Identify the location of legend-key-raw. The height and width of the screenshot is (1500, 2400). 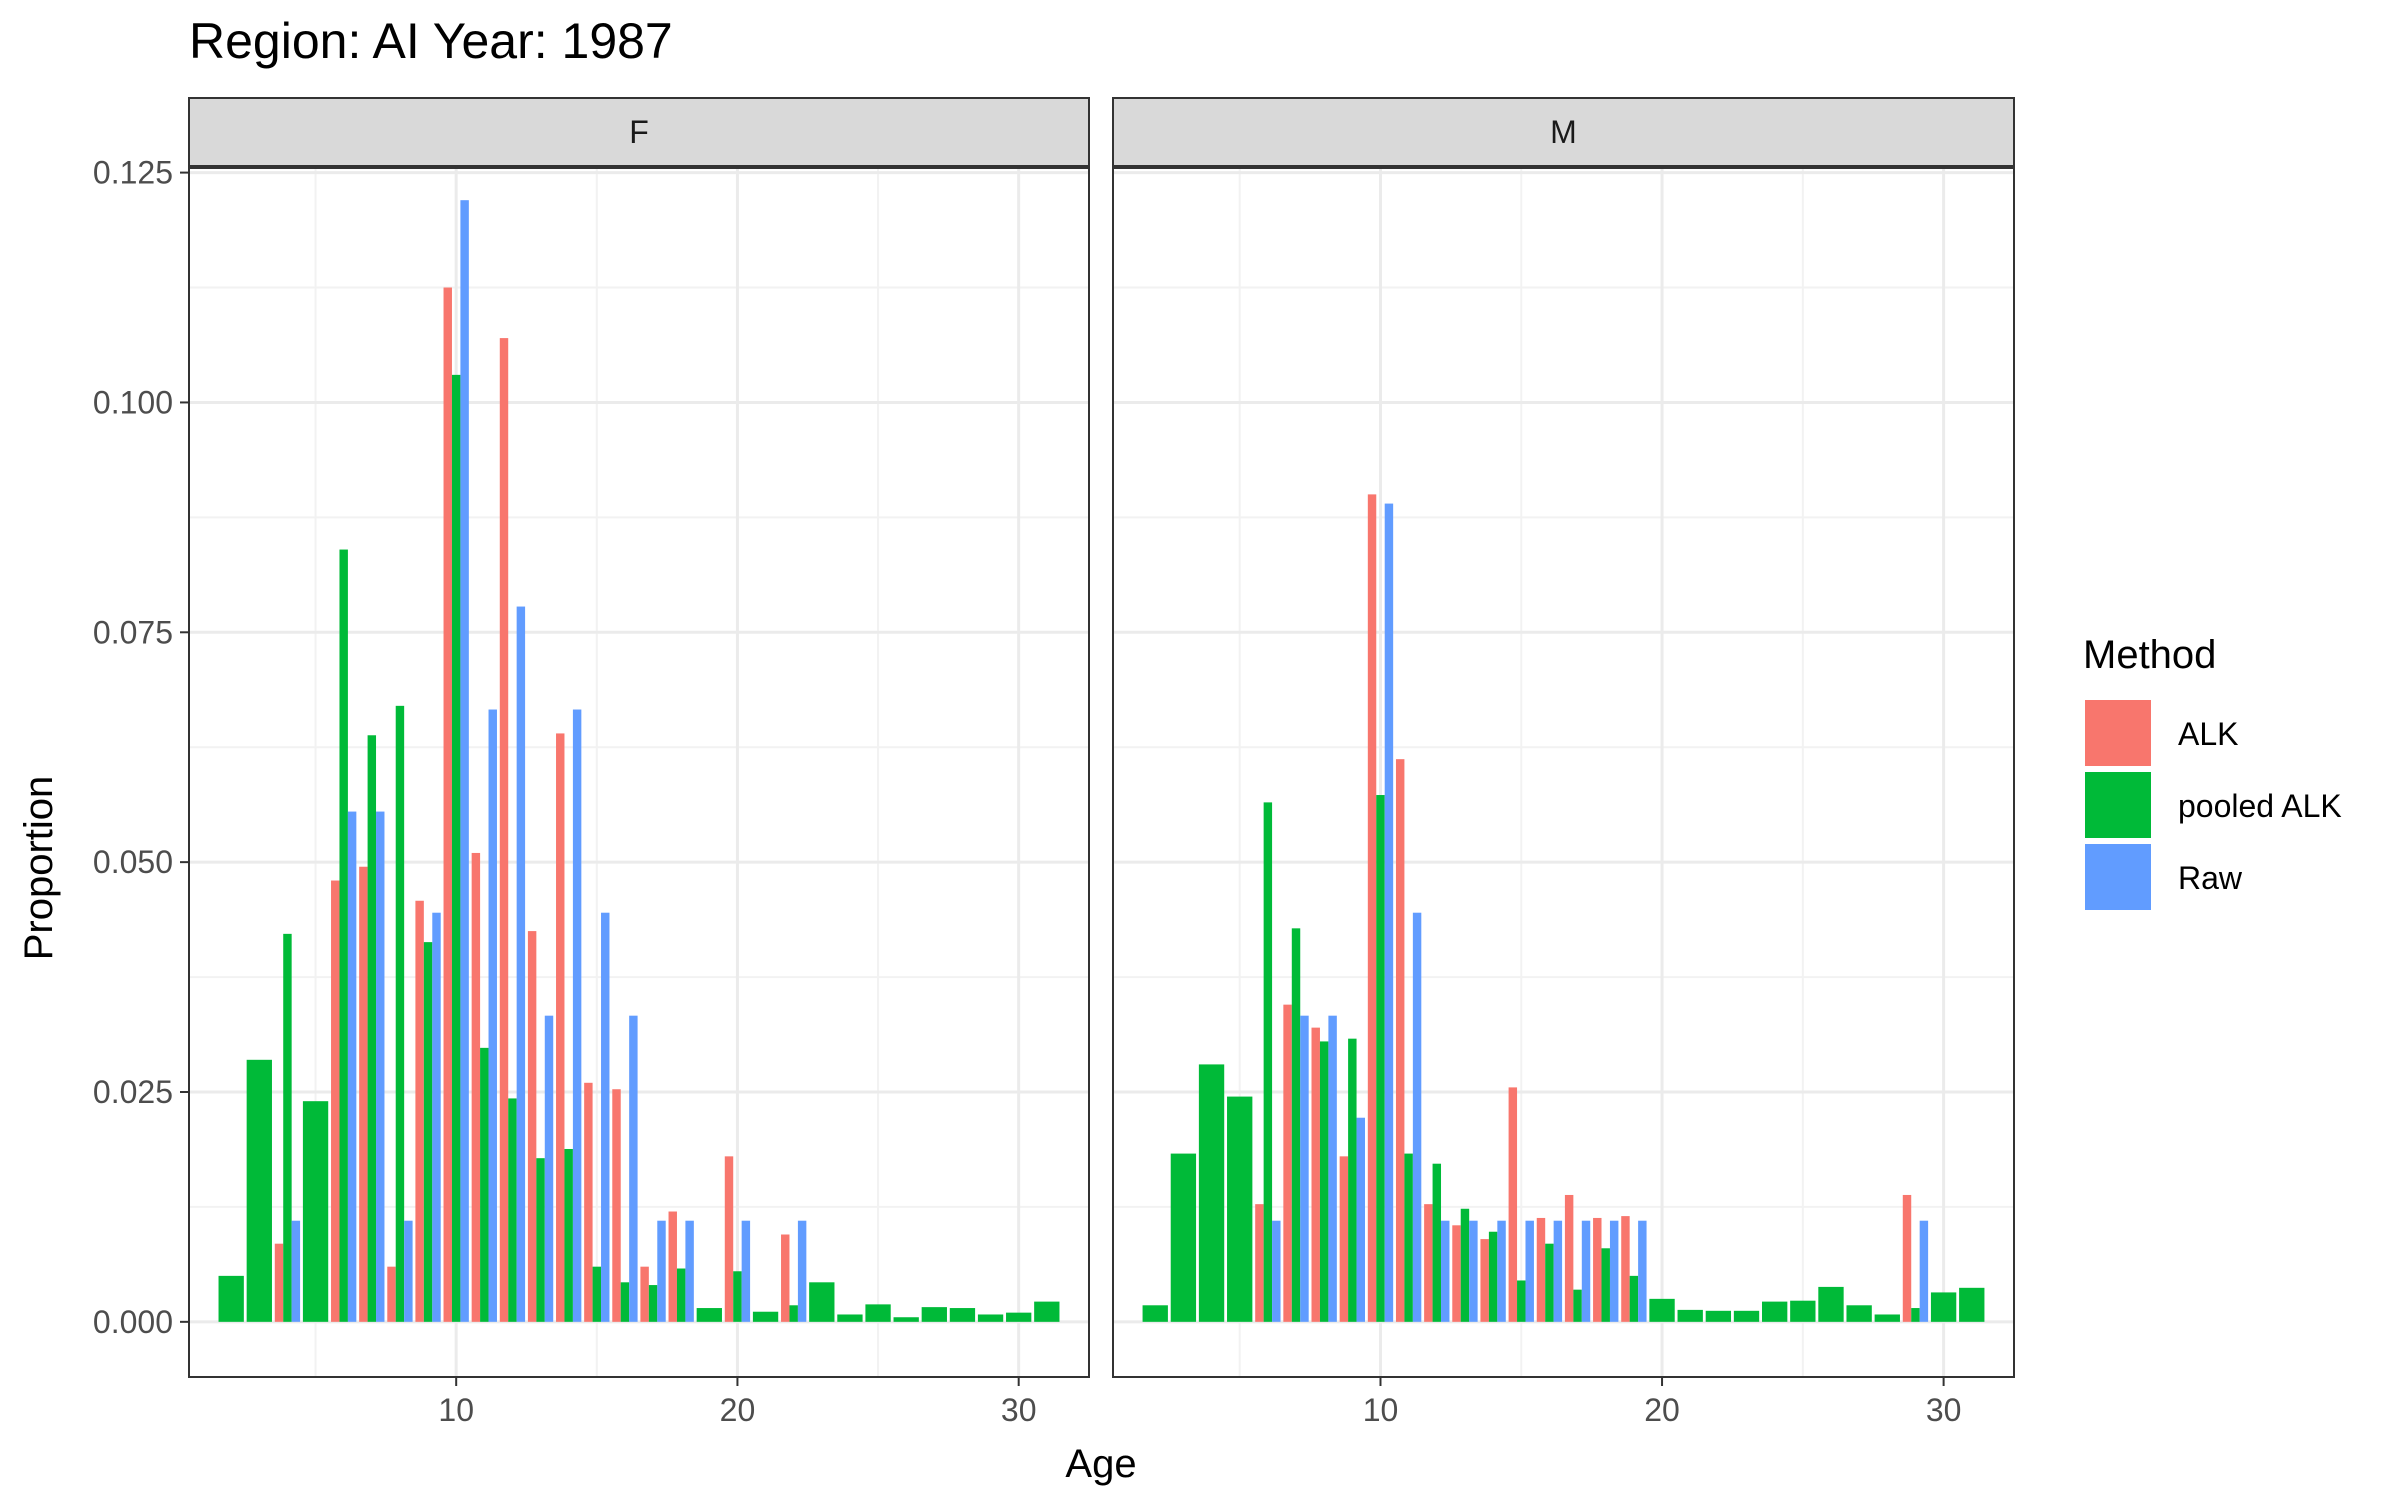
(2118, 877).